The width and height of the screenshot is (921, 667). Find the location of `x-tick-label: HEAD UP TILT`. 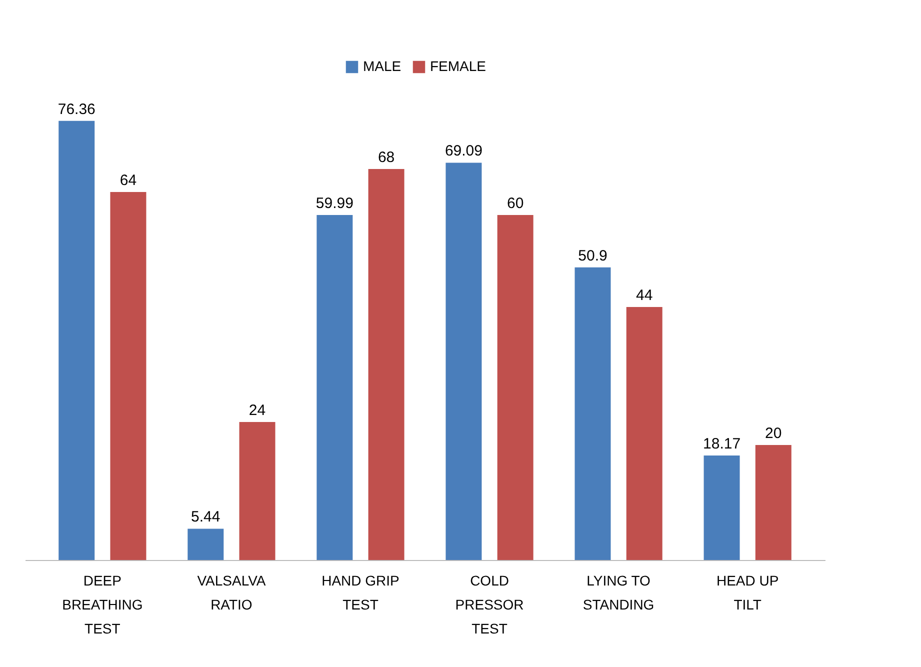

x-tick-label: HEAD UP TILT is located at coordinates (747, 592).